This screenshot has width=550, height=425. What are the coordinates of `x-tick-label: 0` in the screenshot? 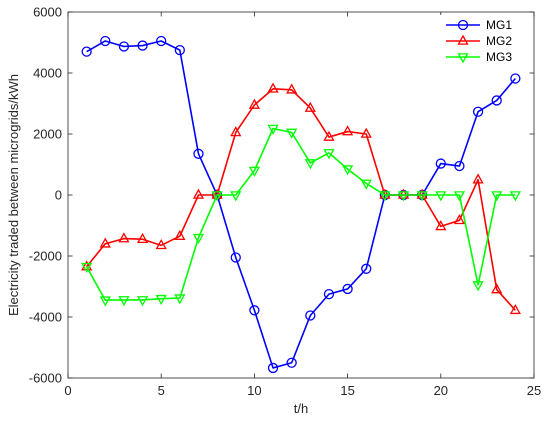 It's located at (67, 390).